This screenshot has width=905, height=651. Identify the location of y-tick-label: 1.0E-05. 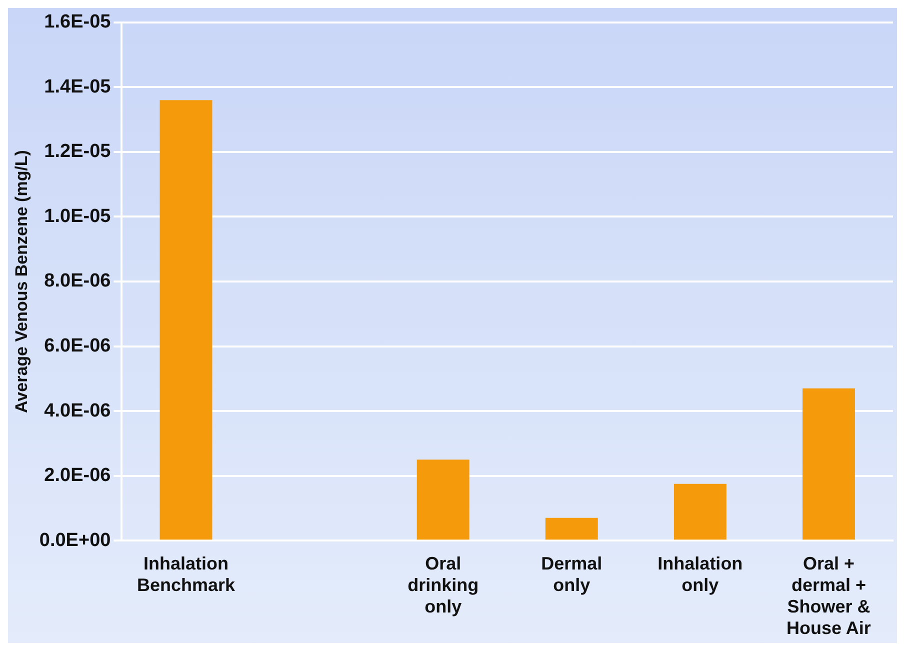
(78, 216).